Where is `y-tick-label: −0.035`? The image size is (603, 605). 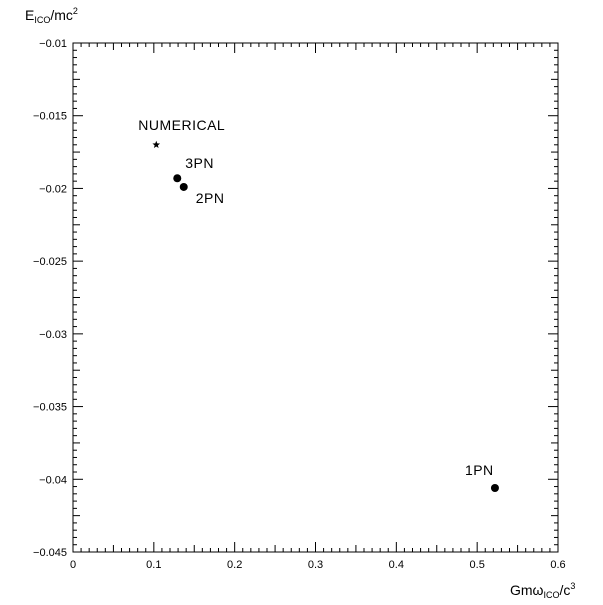 y-tick-label: −0.035 is located at coordinates (50, 408).